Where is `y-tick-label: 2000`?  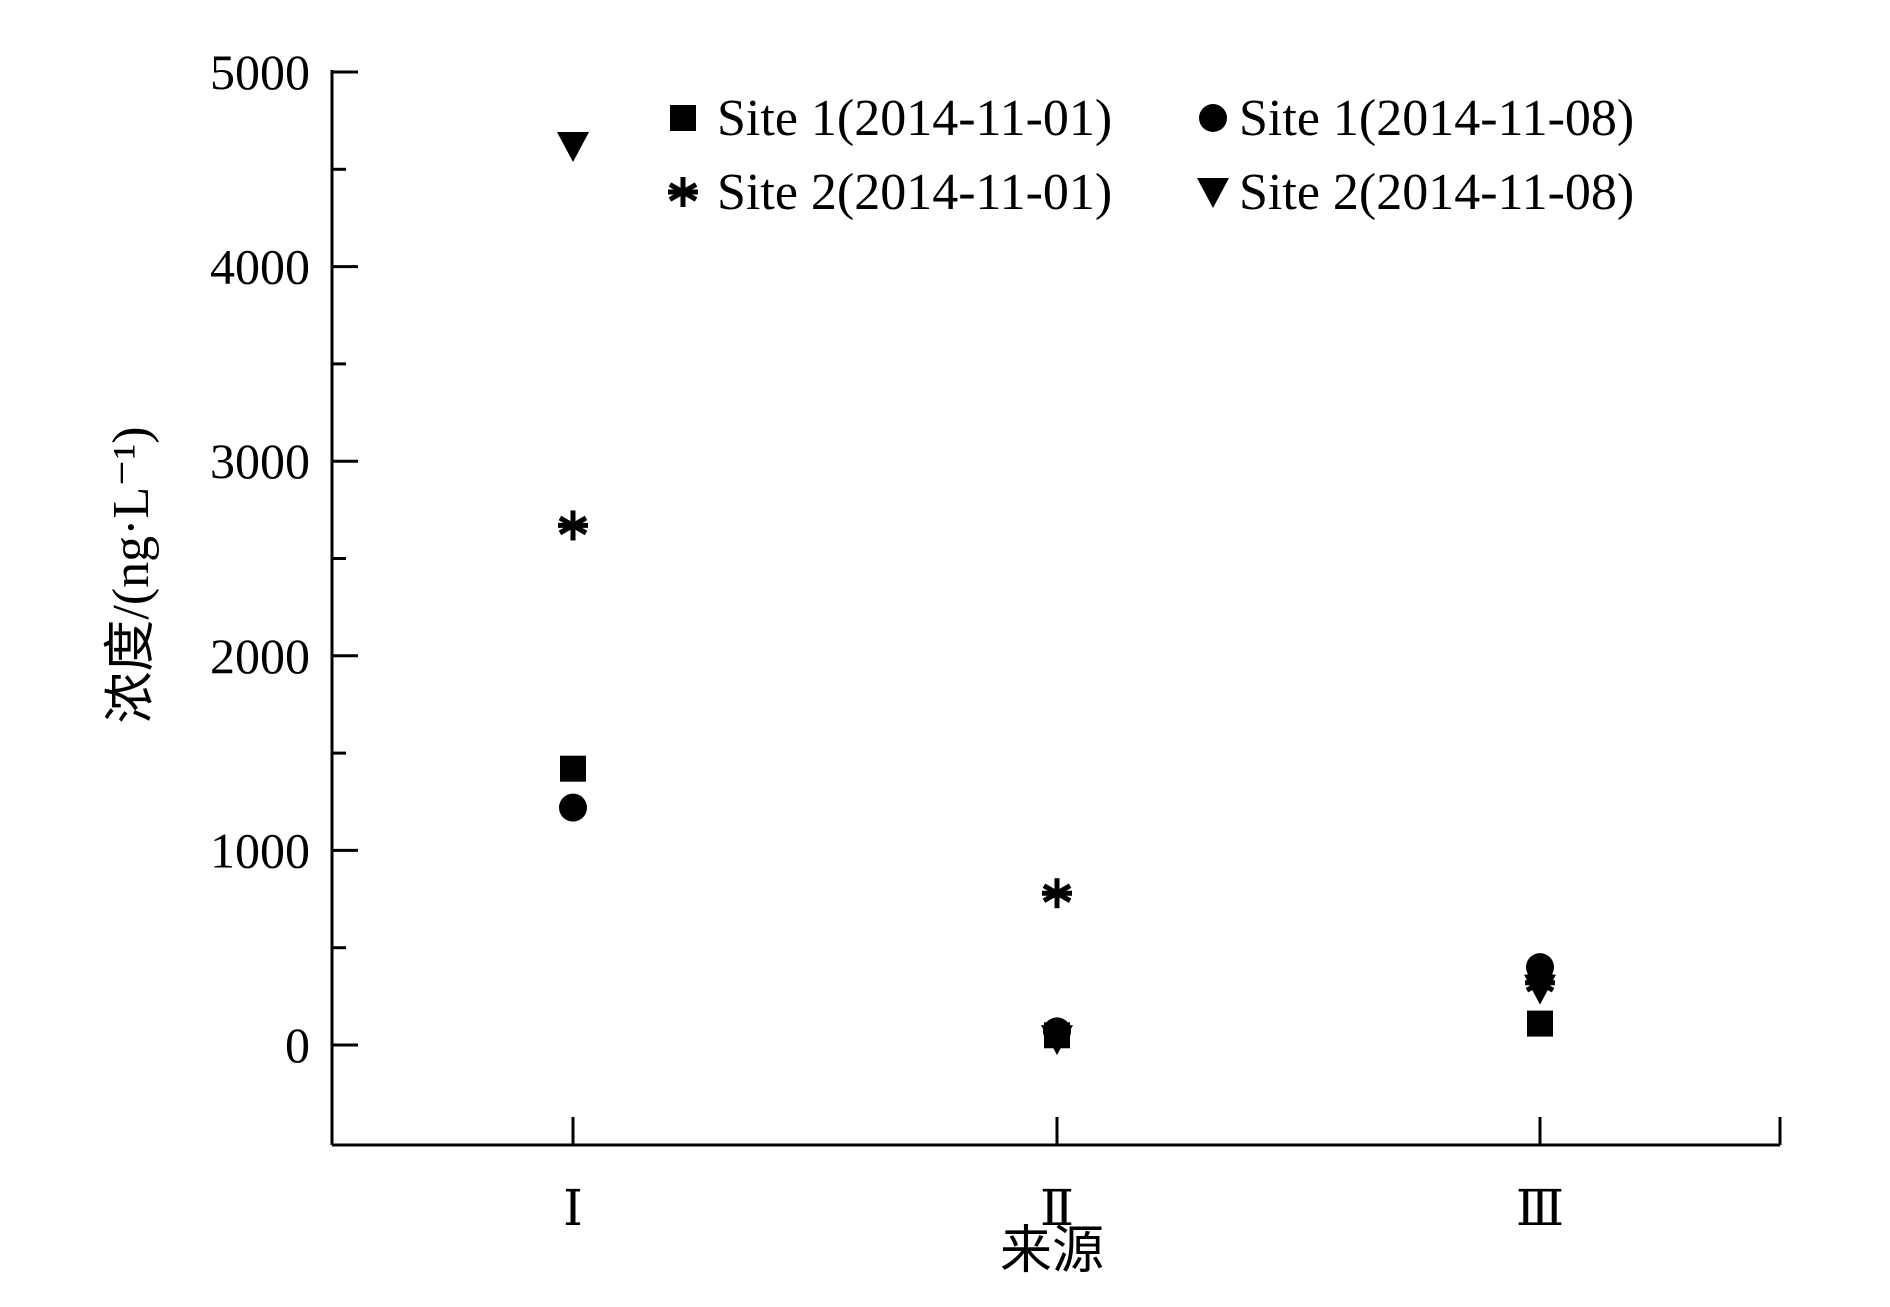 y-tick-label: 2000 is located at coordinates (260, 656).